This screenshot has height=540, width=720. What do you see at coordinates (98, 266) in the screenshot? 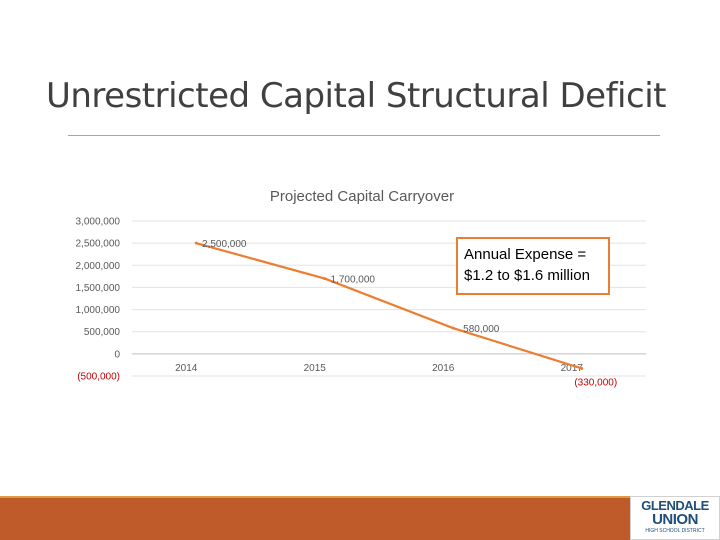
I see `y-tick-label: 2,000,000` at bounding box center [98, 266].